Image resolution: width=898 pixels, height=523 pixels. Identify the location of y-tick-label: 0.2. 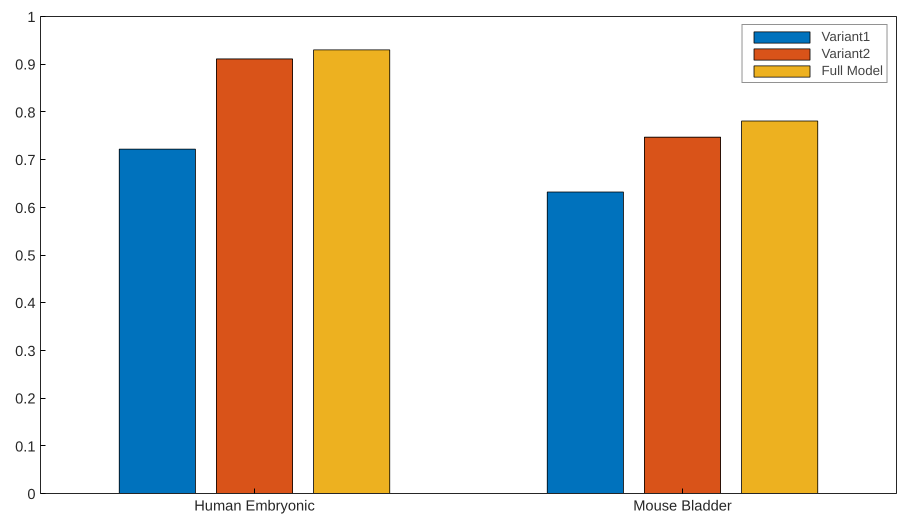
(25, 400).